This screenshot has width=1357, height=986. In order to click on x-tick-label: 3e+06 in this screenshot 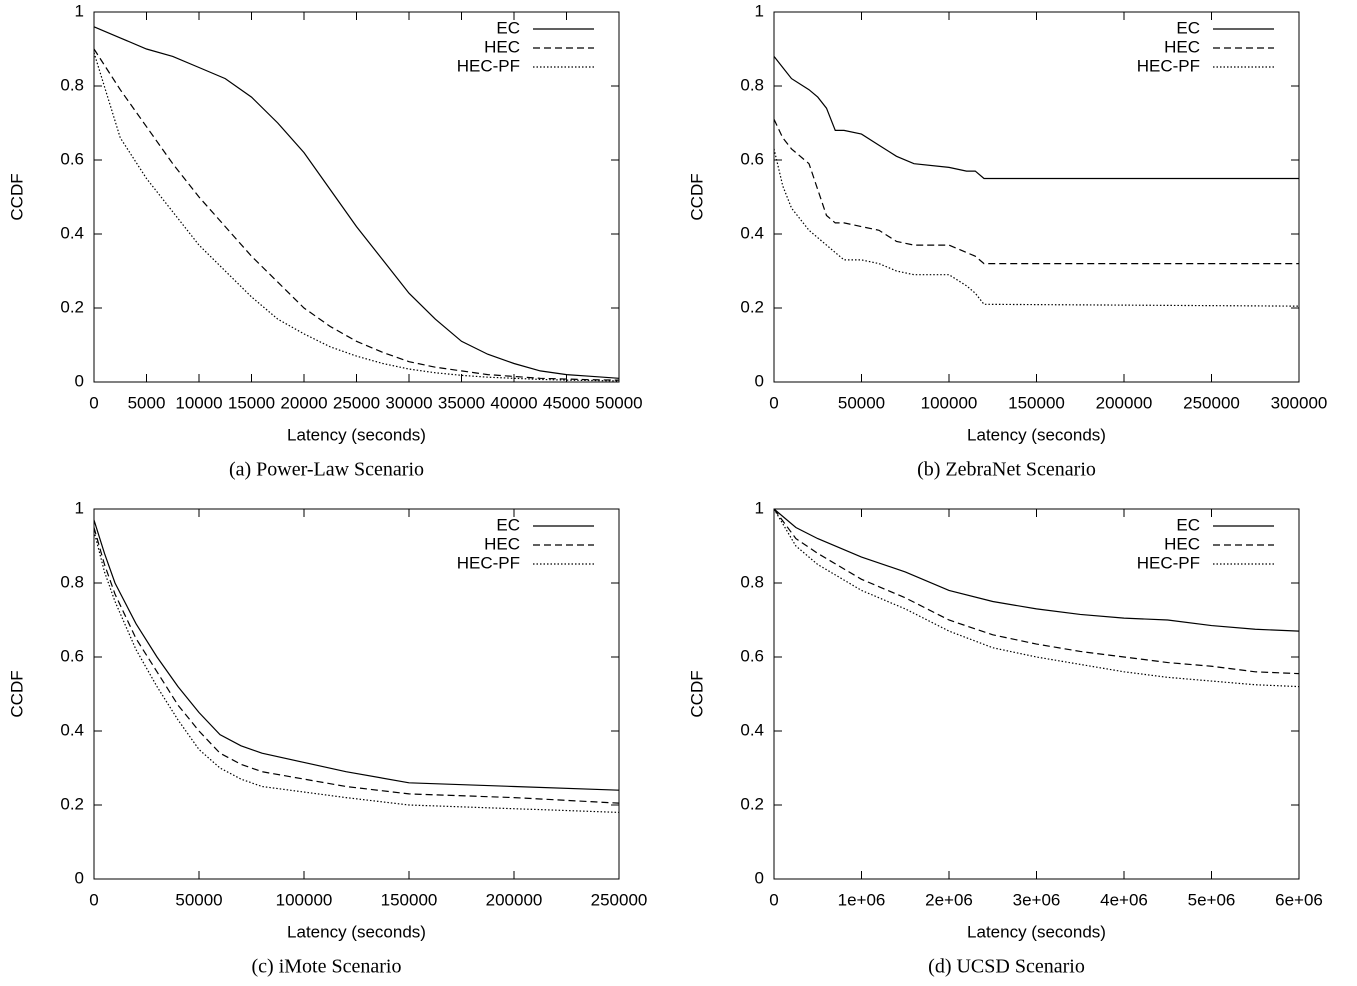, I will do `click(1037, 899)`.